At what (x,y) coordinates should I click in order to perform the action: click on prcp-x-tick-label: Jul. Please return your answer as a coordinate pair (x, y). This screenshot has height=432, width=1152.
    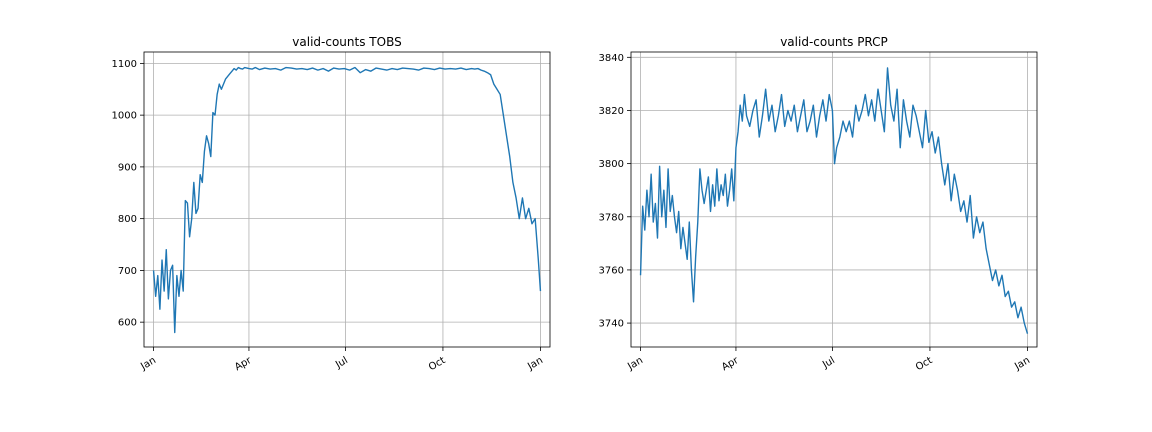
    Looking at the image, I should click on (828, 363).